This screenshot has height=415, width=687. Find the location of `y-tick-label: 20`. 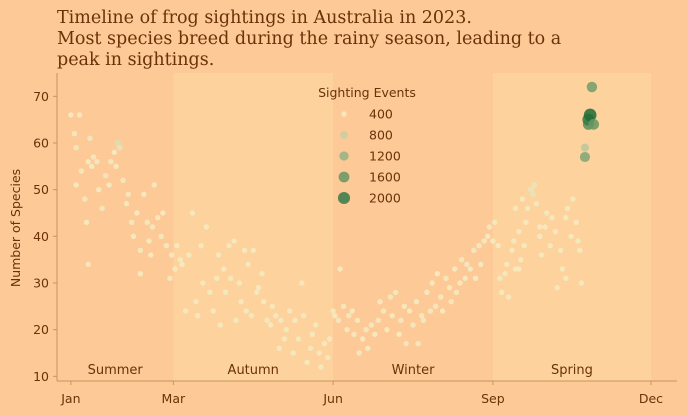

y-tick-label: 20 is located at coordinates (41, 329).